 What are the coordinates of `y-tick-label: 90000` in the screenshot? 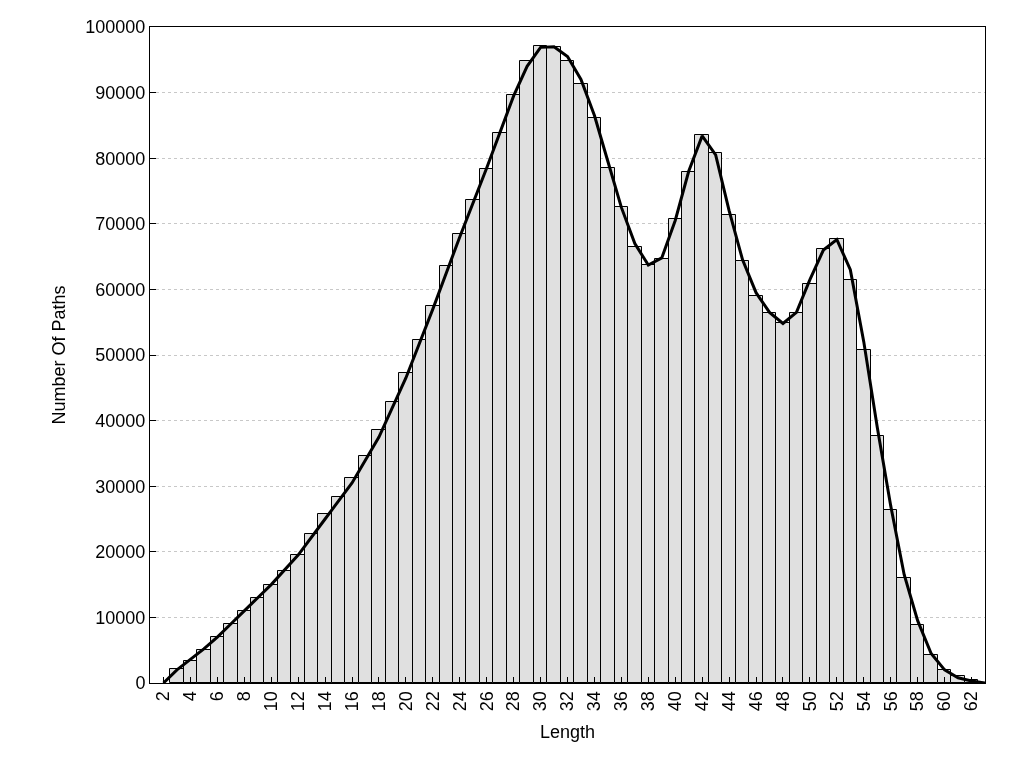 It's located at (120, 92).